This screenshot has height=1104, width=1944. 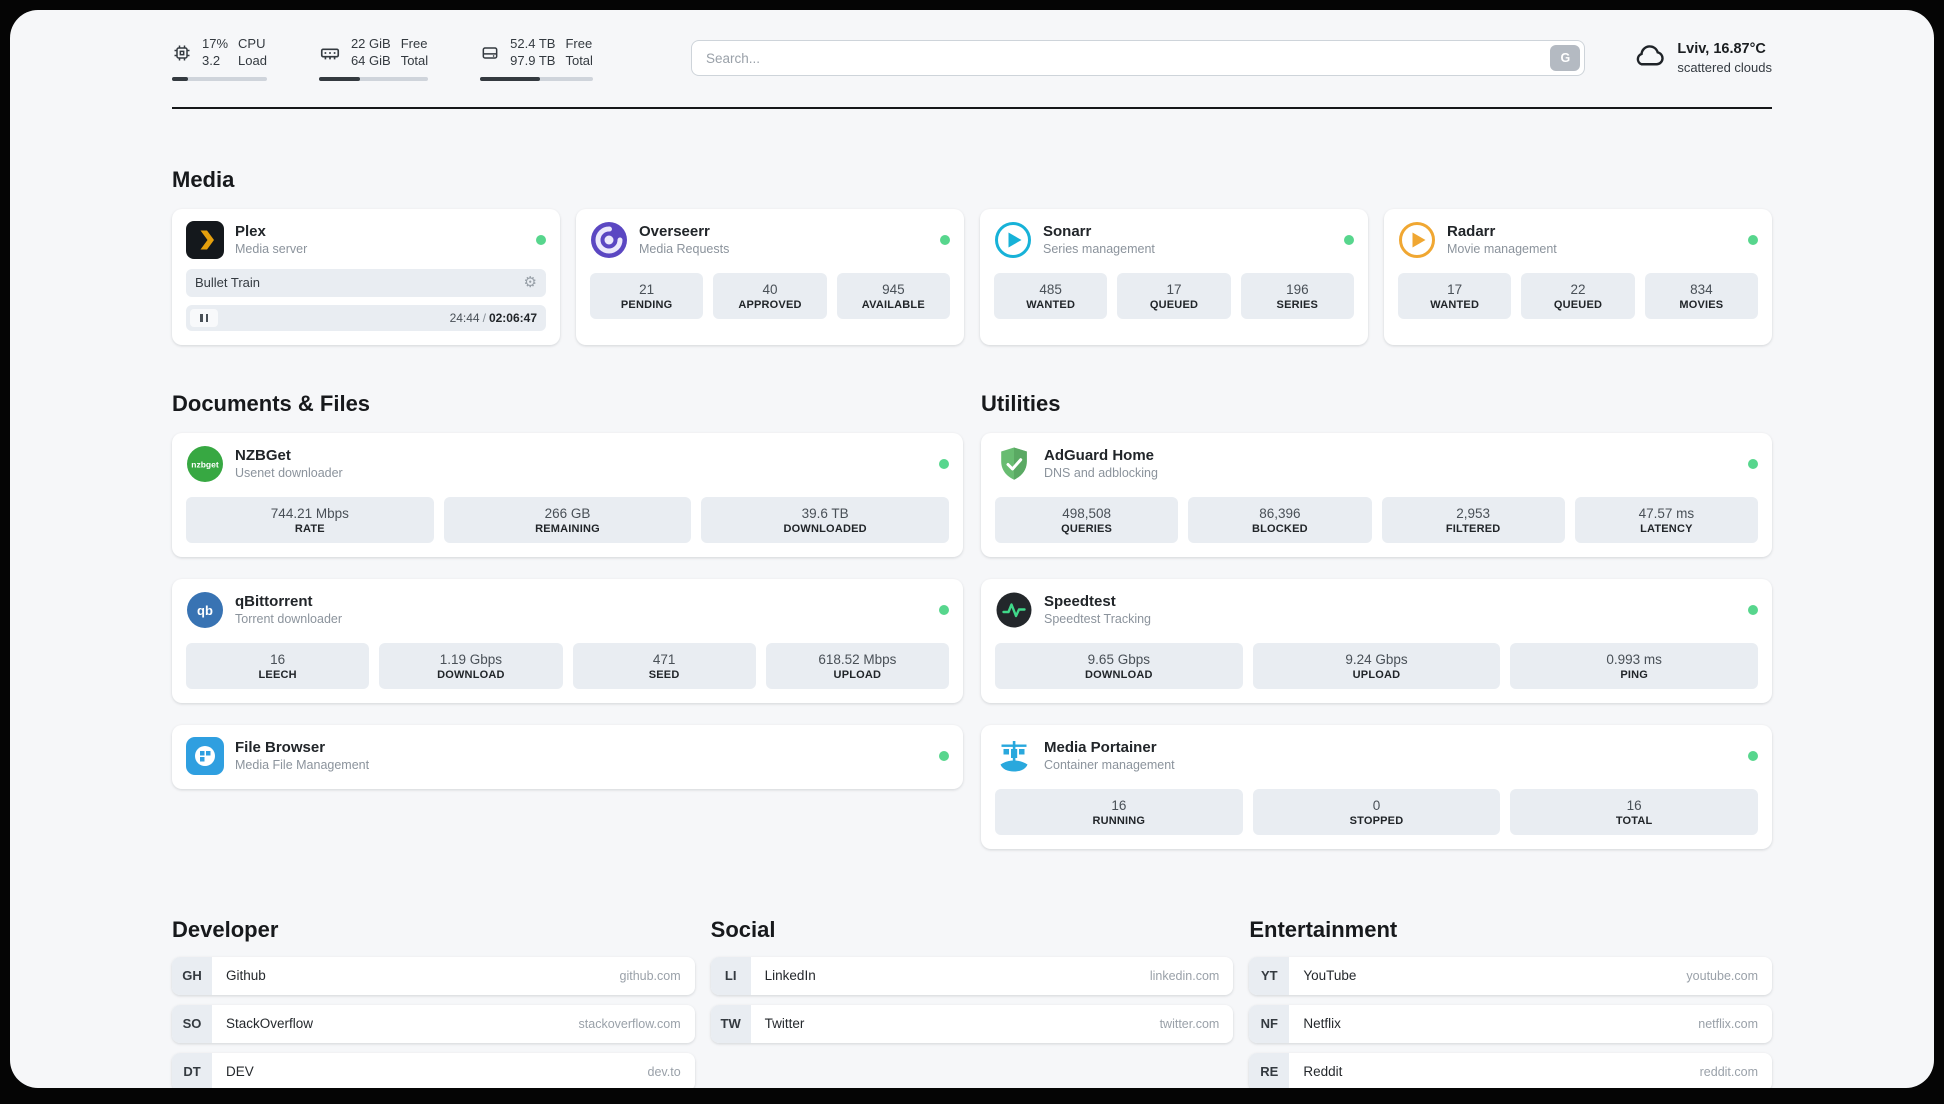 What do you see at coordinates (1510, 1023) in the screenshot?
I see `link-netflix: NF Netflix netflix.com` at bounding box center [1510, 1023].